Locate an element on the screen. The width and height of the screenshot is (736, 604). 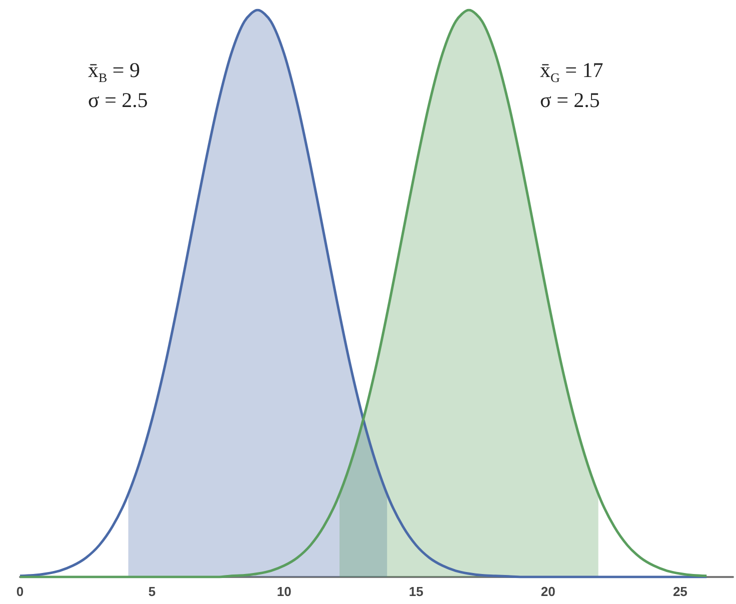
x-tick-label: 0 is located at coordinates (20, 591).